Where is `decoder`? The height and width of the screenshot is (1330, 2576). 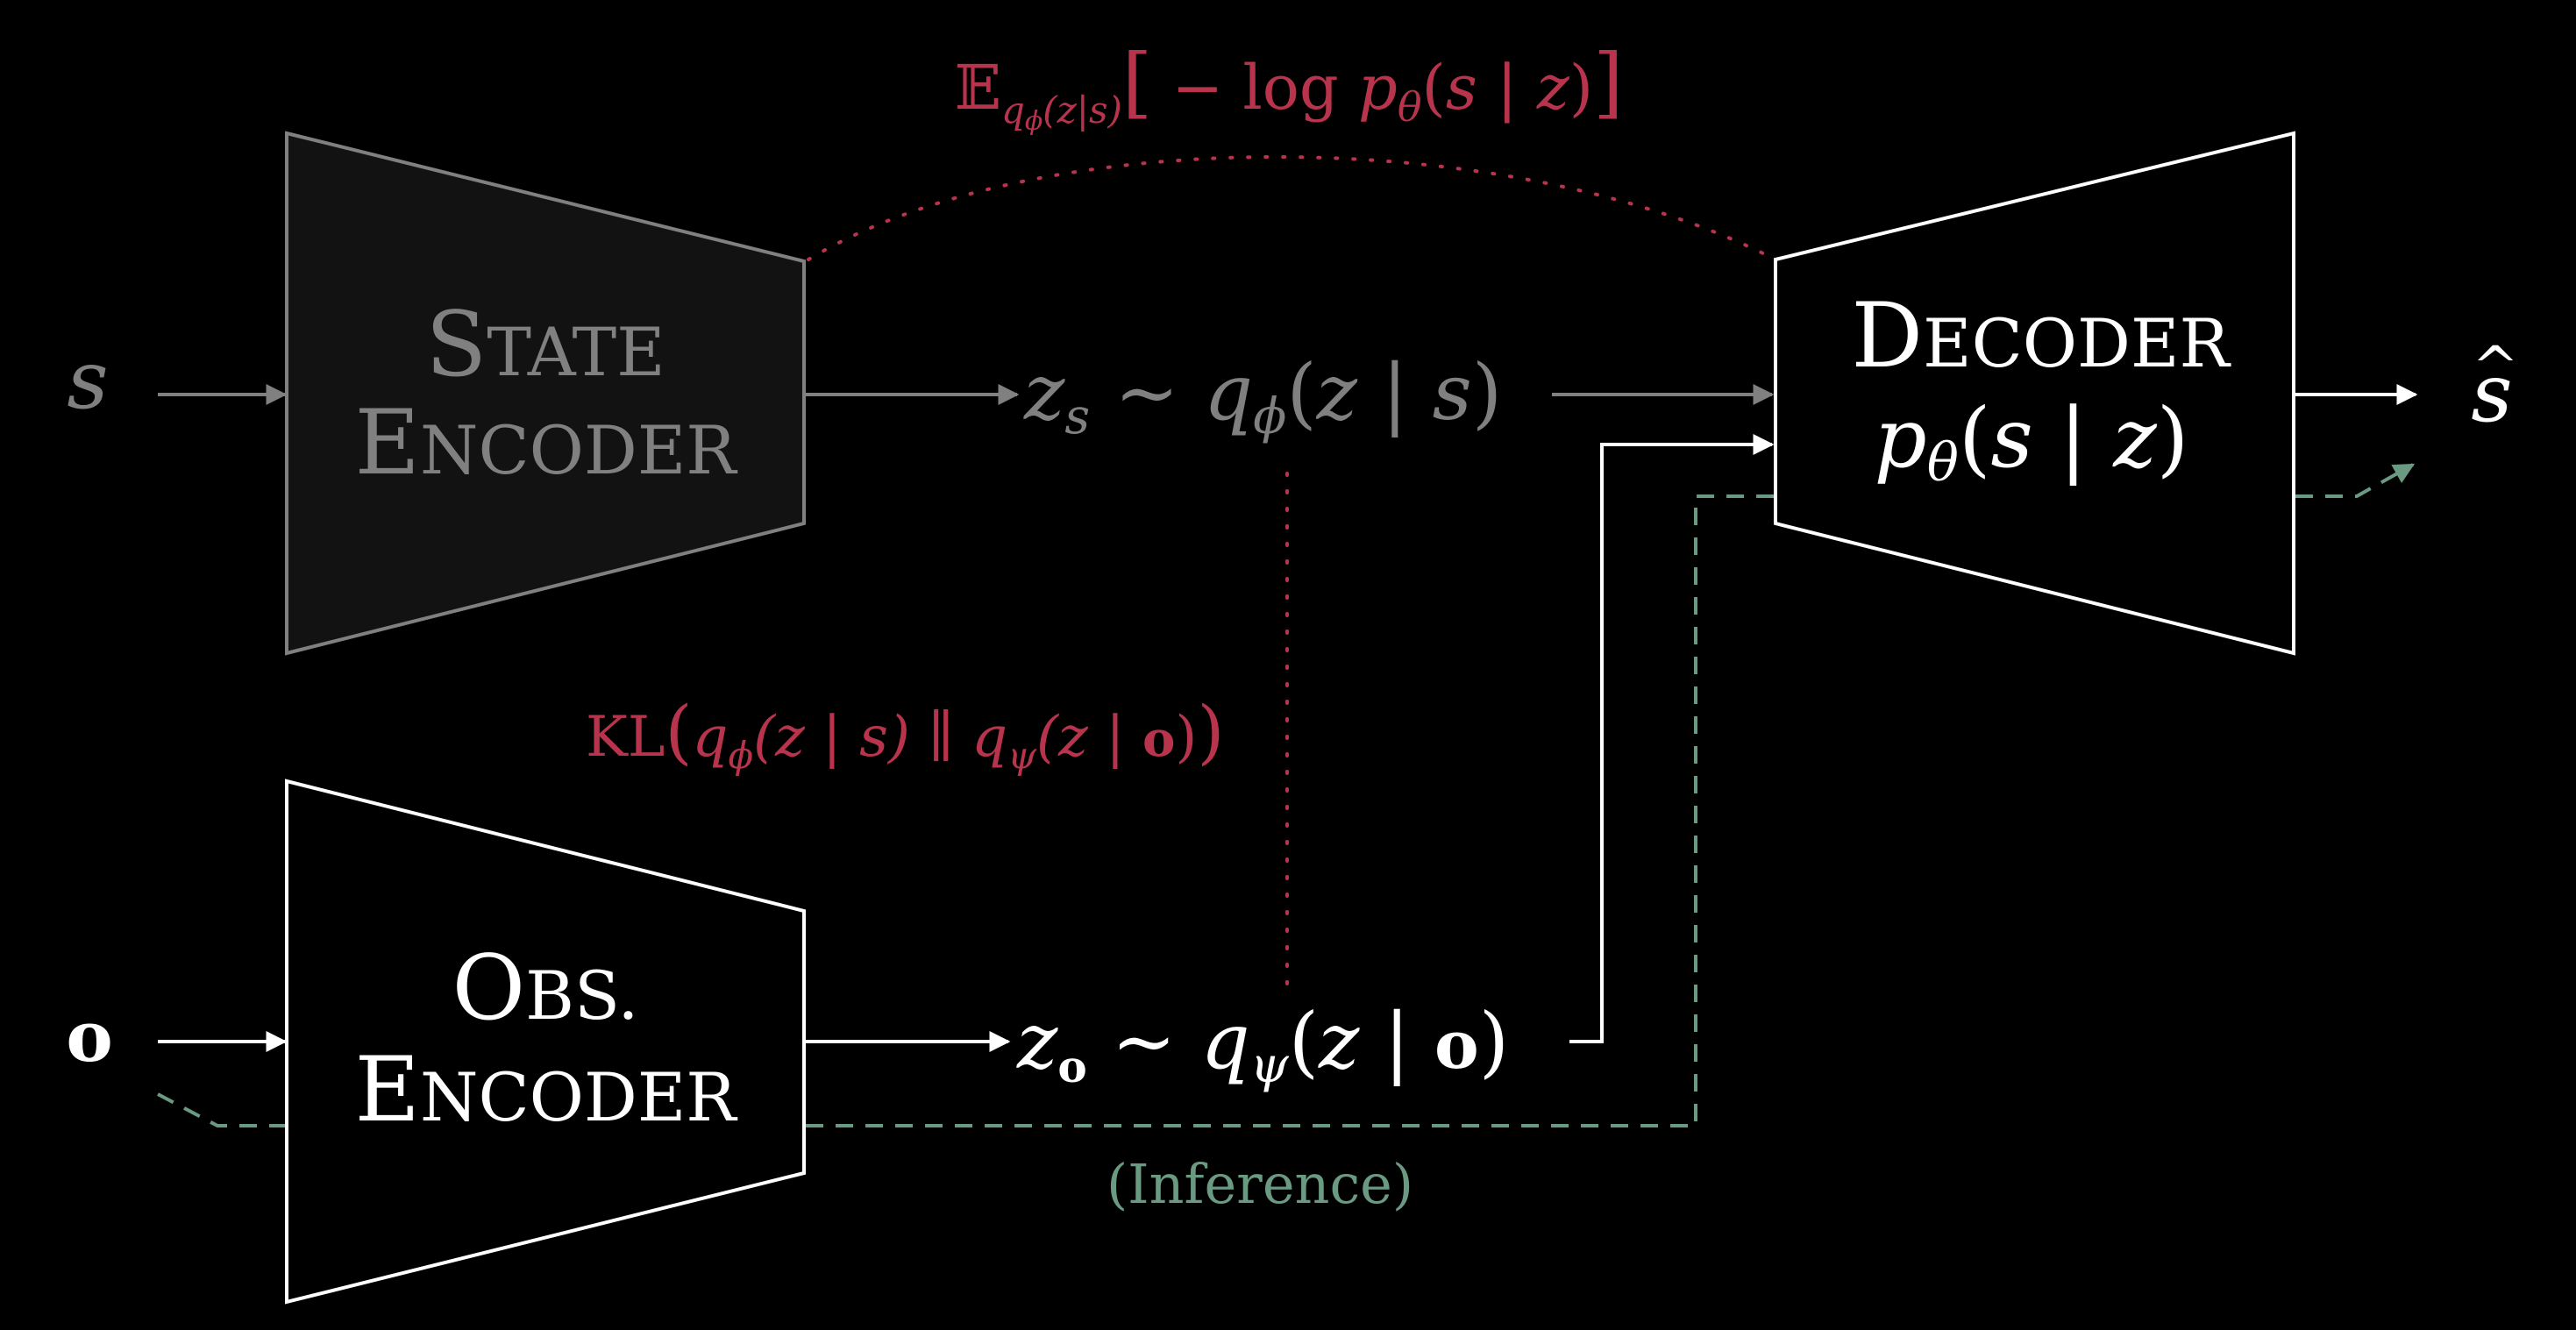 decoder is located at coordinates (2034, 393).